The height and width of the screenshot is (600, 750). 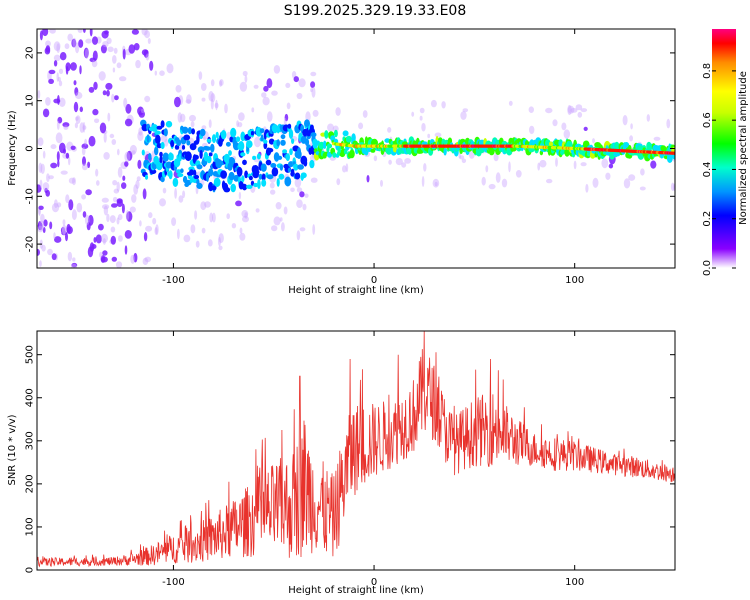 What do you see at coordinates (30, 570) in the screenshot?
I see `snr-ytick-label: 0` at bounding box center [30, 570].